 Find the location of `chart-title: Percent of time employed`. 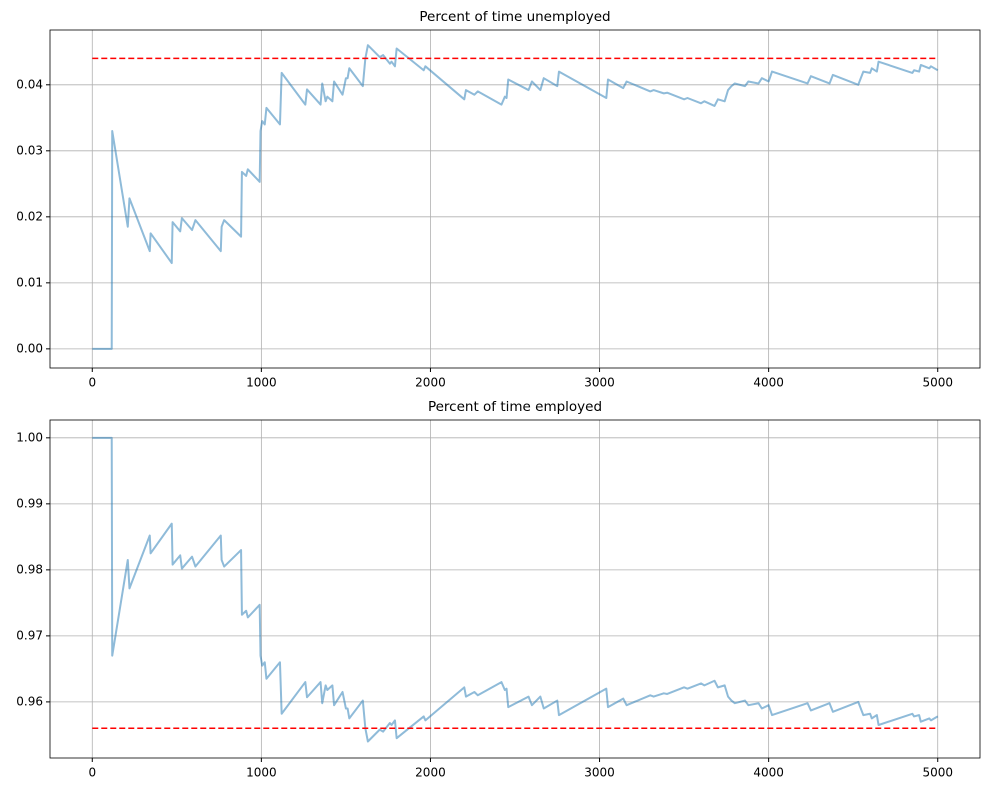

chart-title: Percent of time employed is located at coordinates (515, 407).